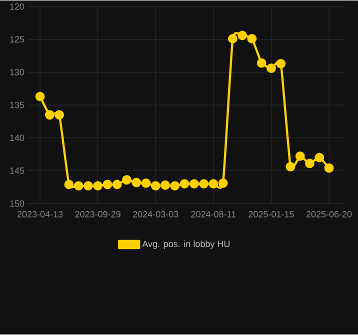 This screenshot has width=358, height=335. I want to click on y-tick-label: 140, so click(17, 138).